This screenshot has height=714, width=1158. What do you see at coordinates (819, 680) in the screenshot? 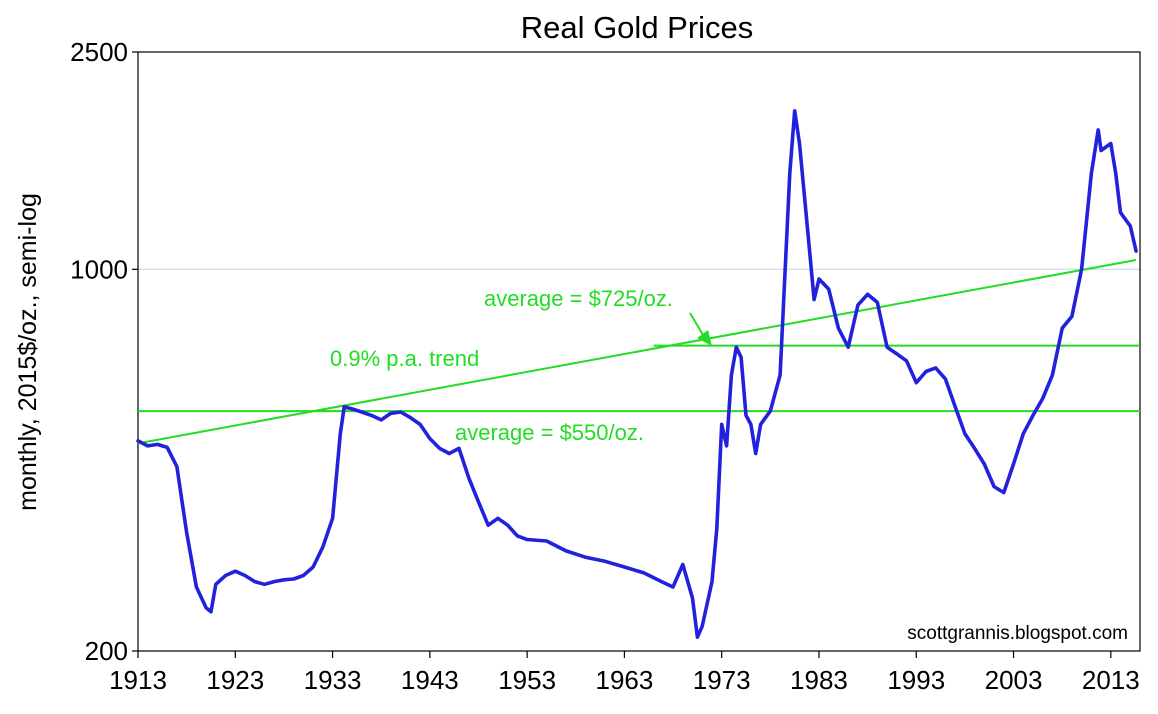
I see `x-tick-label-1983: 1983` at bounding box center [819, 680].